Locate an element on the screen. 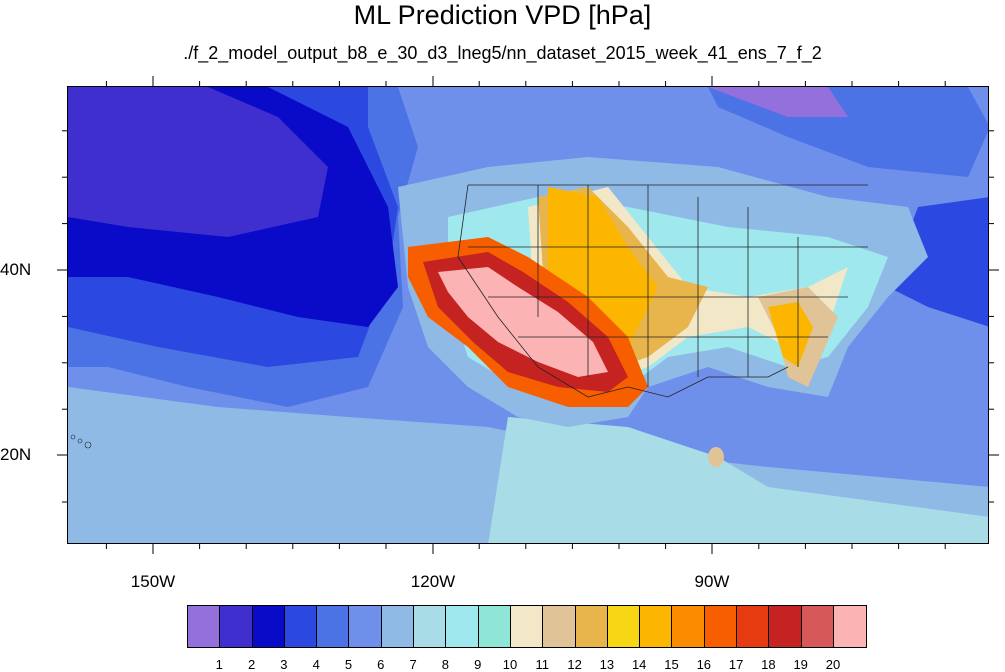 This screenshot has width=1005, height=672. colorbar-label: 3 is located at coordinates (284, 664).